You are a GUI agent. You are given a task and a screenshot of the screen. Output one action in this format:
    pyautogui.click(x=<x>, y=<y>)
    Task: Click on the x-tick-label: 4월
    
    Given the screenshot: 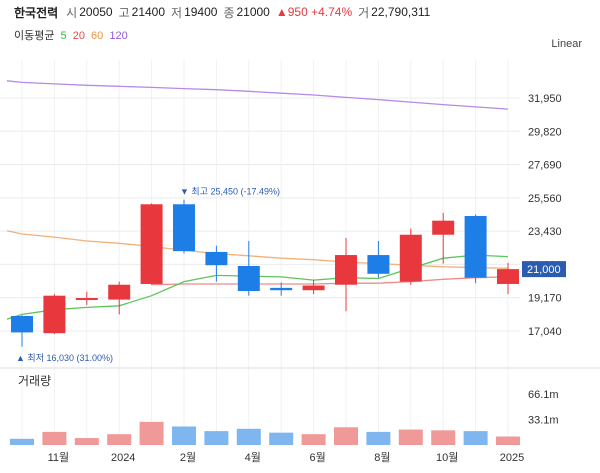 What is the action you would take?
    pyautogui.click(x=253, y=457)
    